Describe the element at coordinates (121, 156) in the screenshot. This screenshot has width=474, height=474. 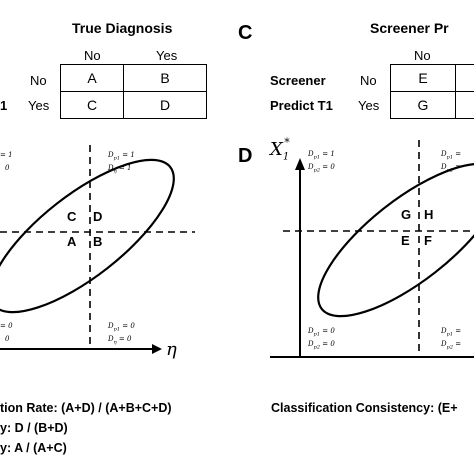
I see `left-top-right-1: Dp1 = 1` at that location.